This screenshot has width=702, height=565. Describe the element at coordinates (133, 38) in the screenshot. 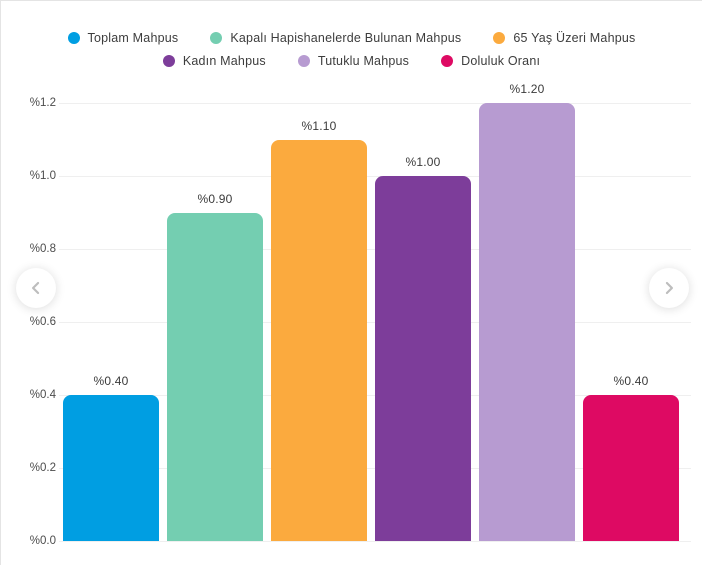

I see `legend-item-label: Toplam Mahpus` at that location.